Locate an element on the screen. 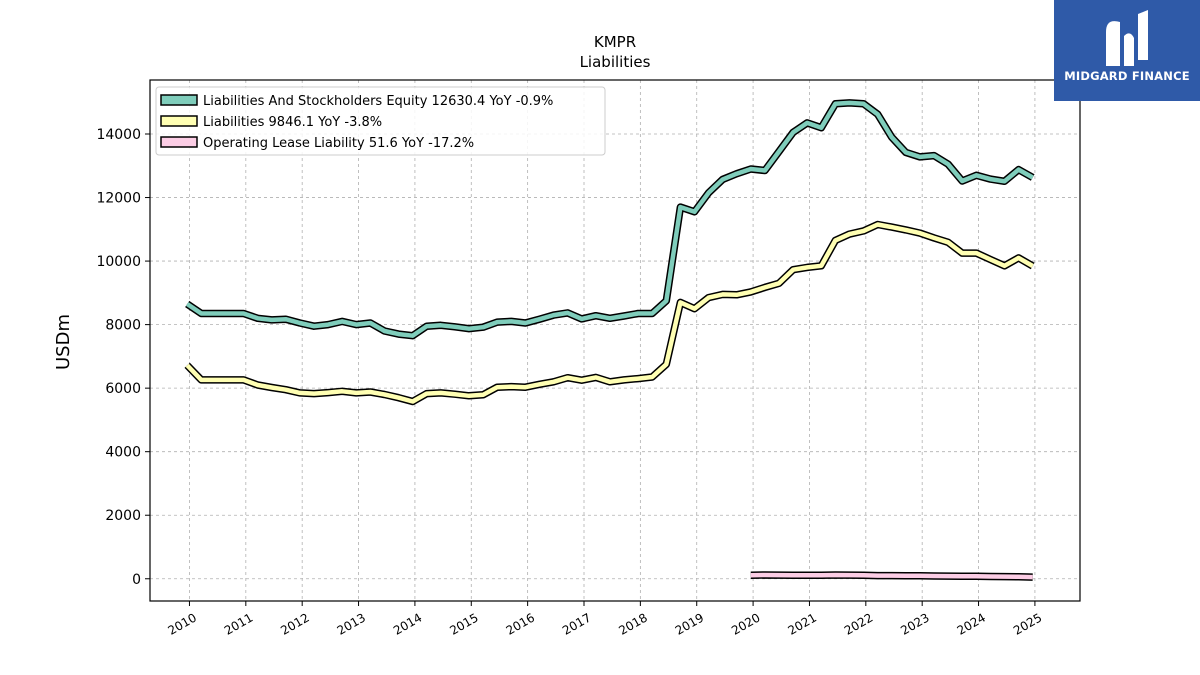 The image size is (1200, 675). y-tick-label: 8000 is located at coordinates (123, 326).